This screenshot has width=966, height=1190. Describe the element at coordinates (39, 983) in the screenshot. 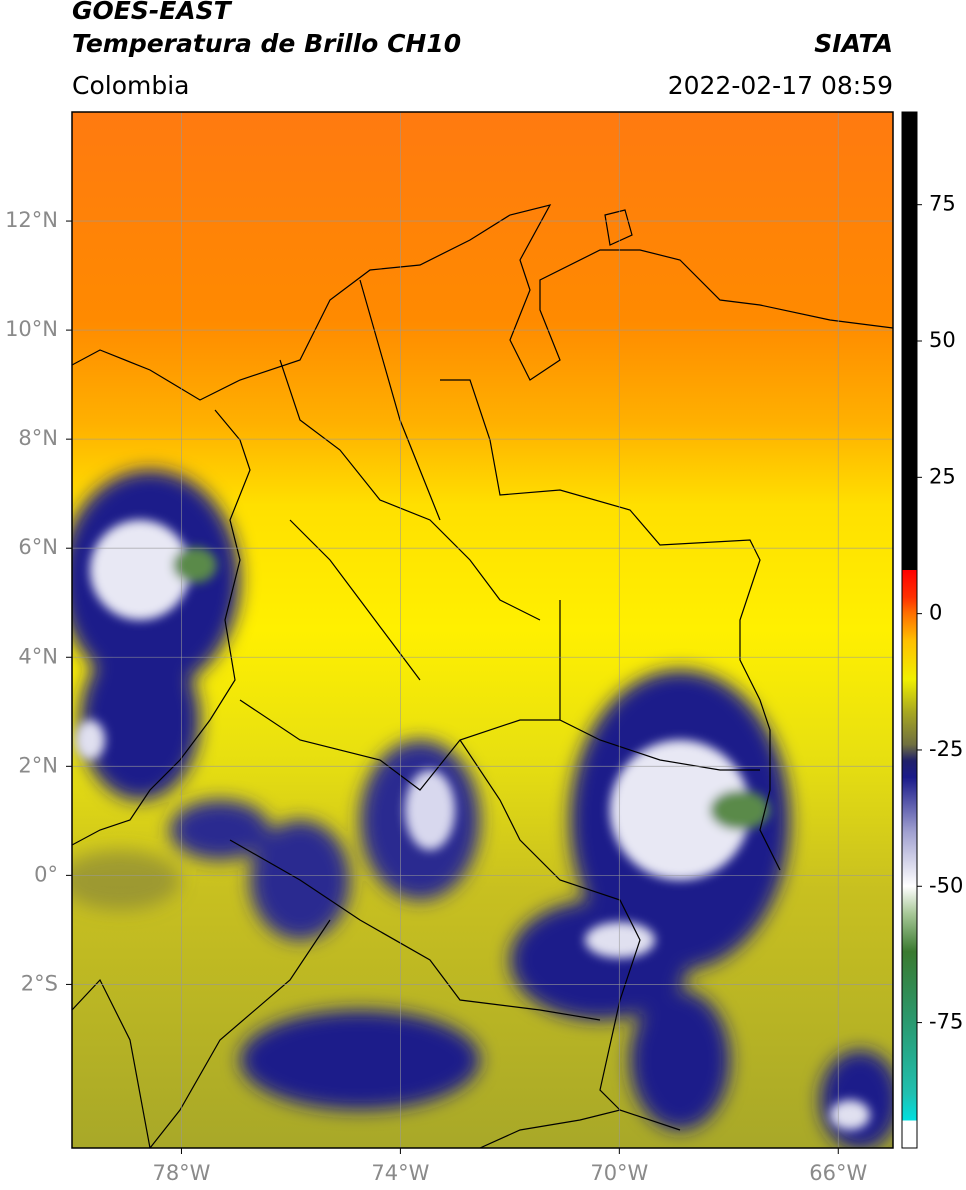

I see `y-tick-label: 2°S` at that location.